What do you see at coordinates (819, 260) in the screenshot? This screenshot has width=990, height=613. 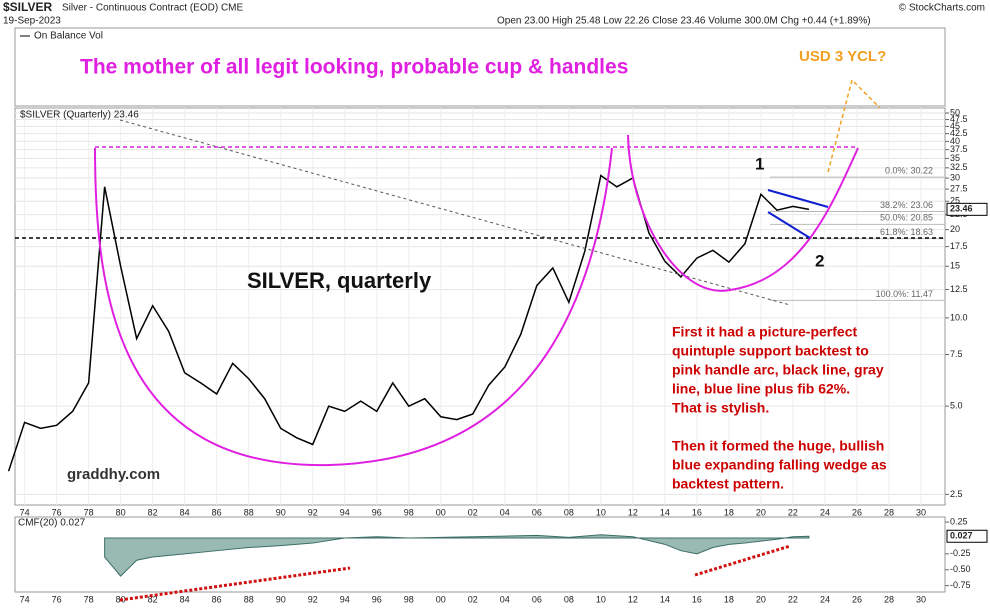 I see `point-label: 2` at bounding box center [819, 260].